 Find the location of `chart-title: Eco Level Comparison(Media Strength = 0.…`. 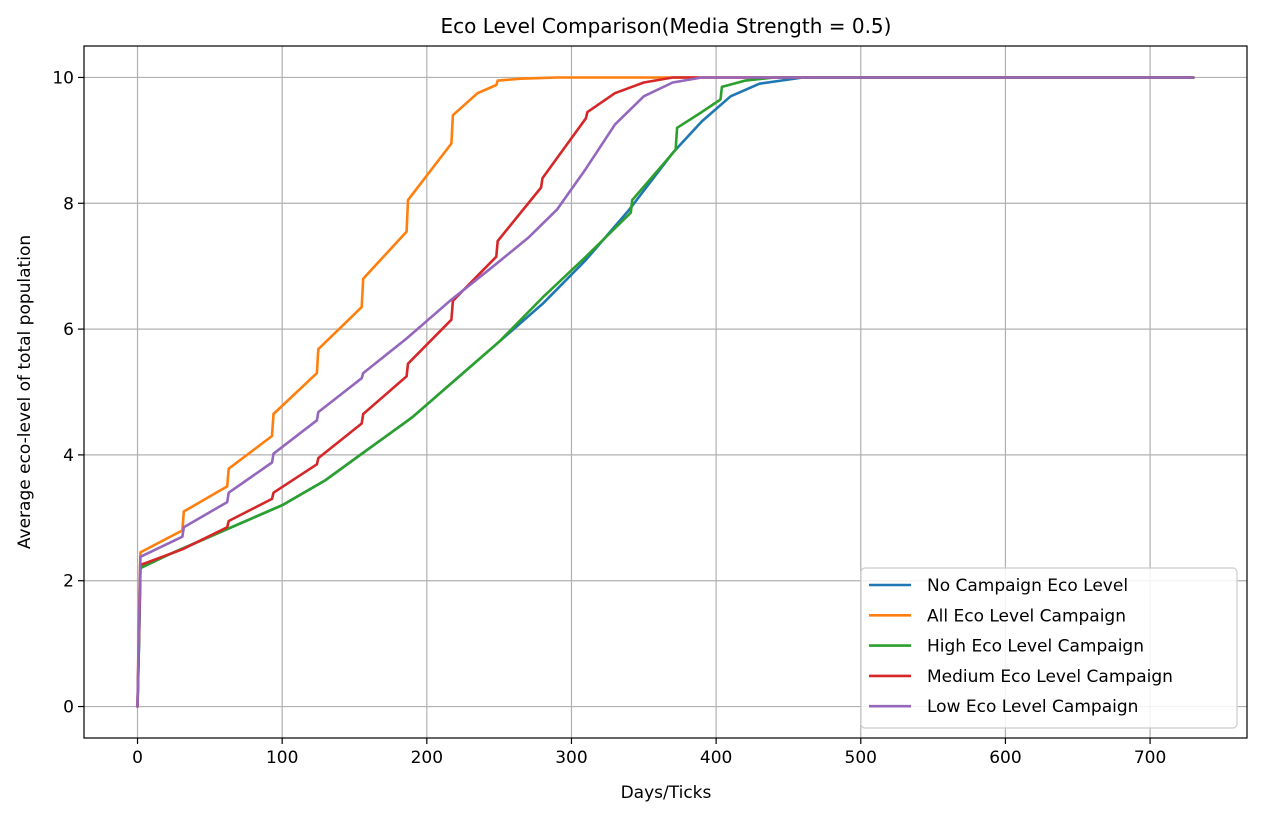

chart-title: Eco Level Comparison(Media Strength = 0.… is located at coordinates (666, 26).